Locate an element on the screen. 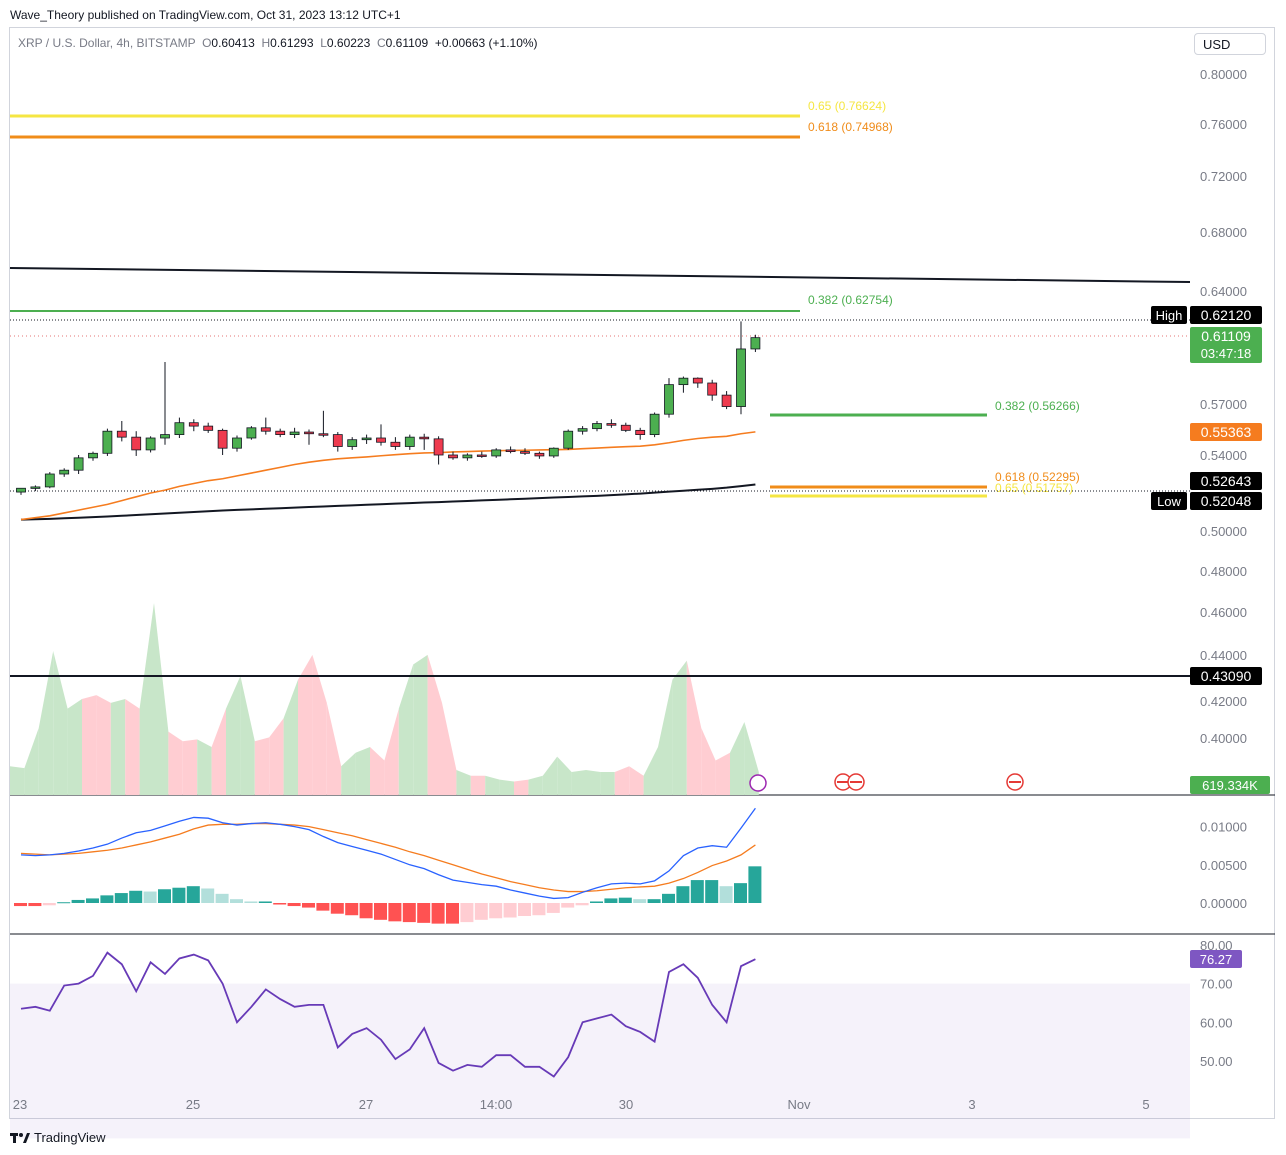 The image size is (1286, 1155). low-label: L is located at coordinates (323, 43).